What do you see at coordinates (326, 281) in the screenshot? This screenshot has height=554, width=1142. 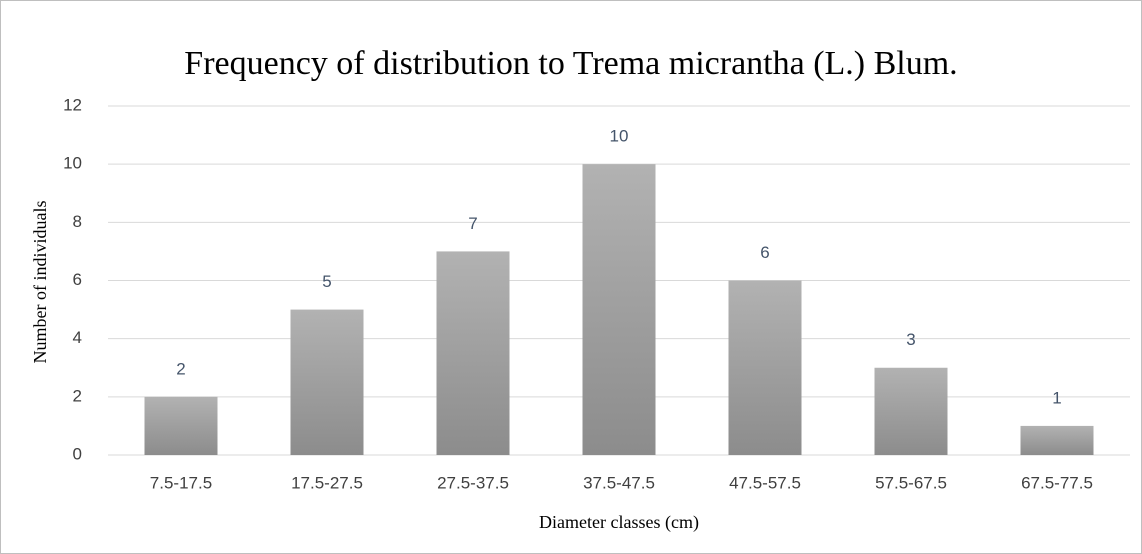 I see `data-label: 5` at bounding box center [326, 281].